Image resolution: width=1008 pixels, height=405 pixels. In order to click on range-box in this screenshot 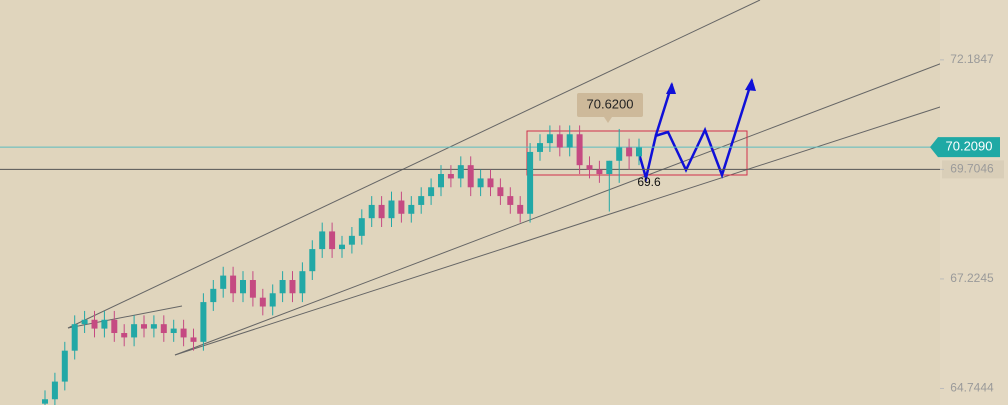, I will do `click(637, 153)`.